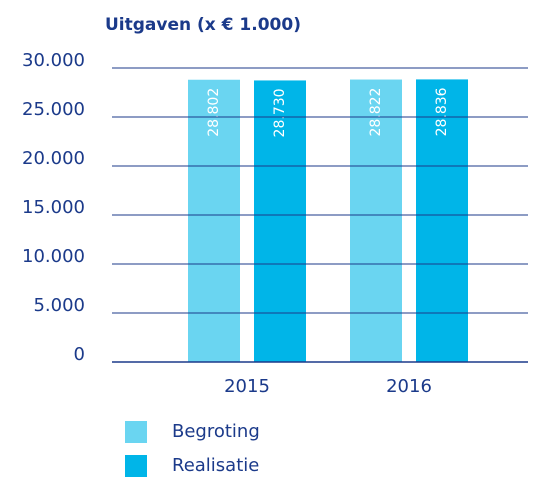  Describe the element at coordinates (215, 465) in the screenshot. I see `legend-label: Realisatie` at that location.